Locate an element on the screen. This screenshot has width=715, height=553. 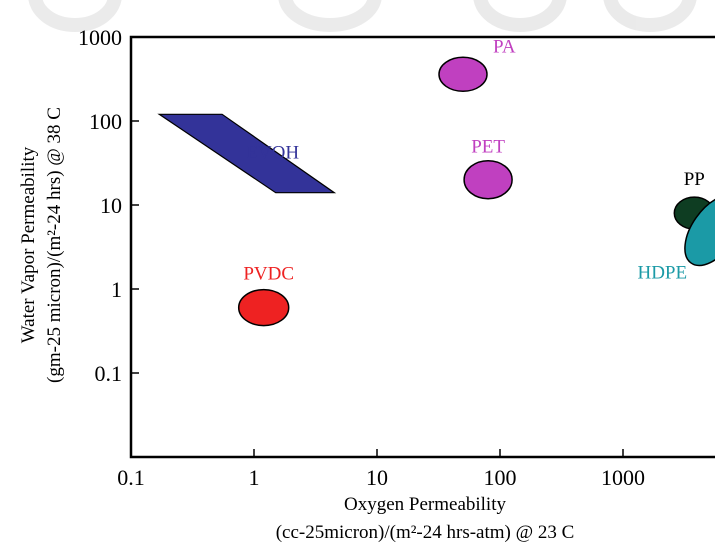
pa-label: PA is located at coordinates (504, 46).